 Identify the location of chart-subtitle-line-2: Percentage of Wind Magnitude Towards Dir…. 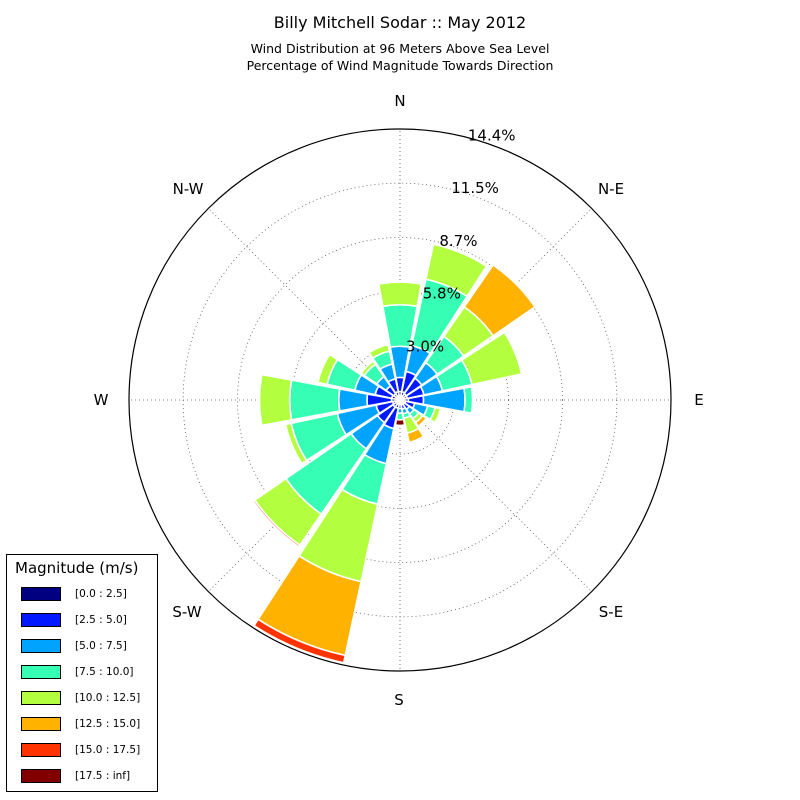
(400, 65).